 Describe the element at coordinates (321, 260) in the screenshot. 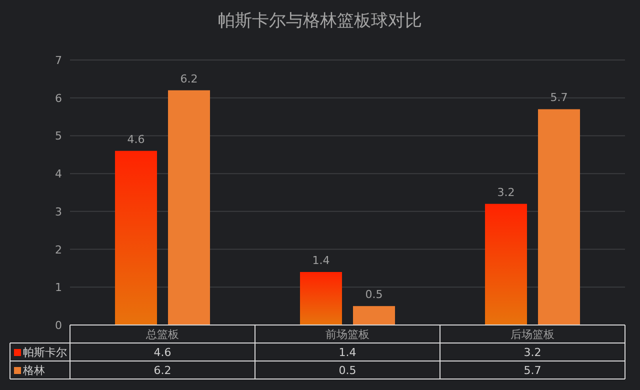

I see `data-label: 1.4` at that location.